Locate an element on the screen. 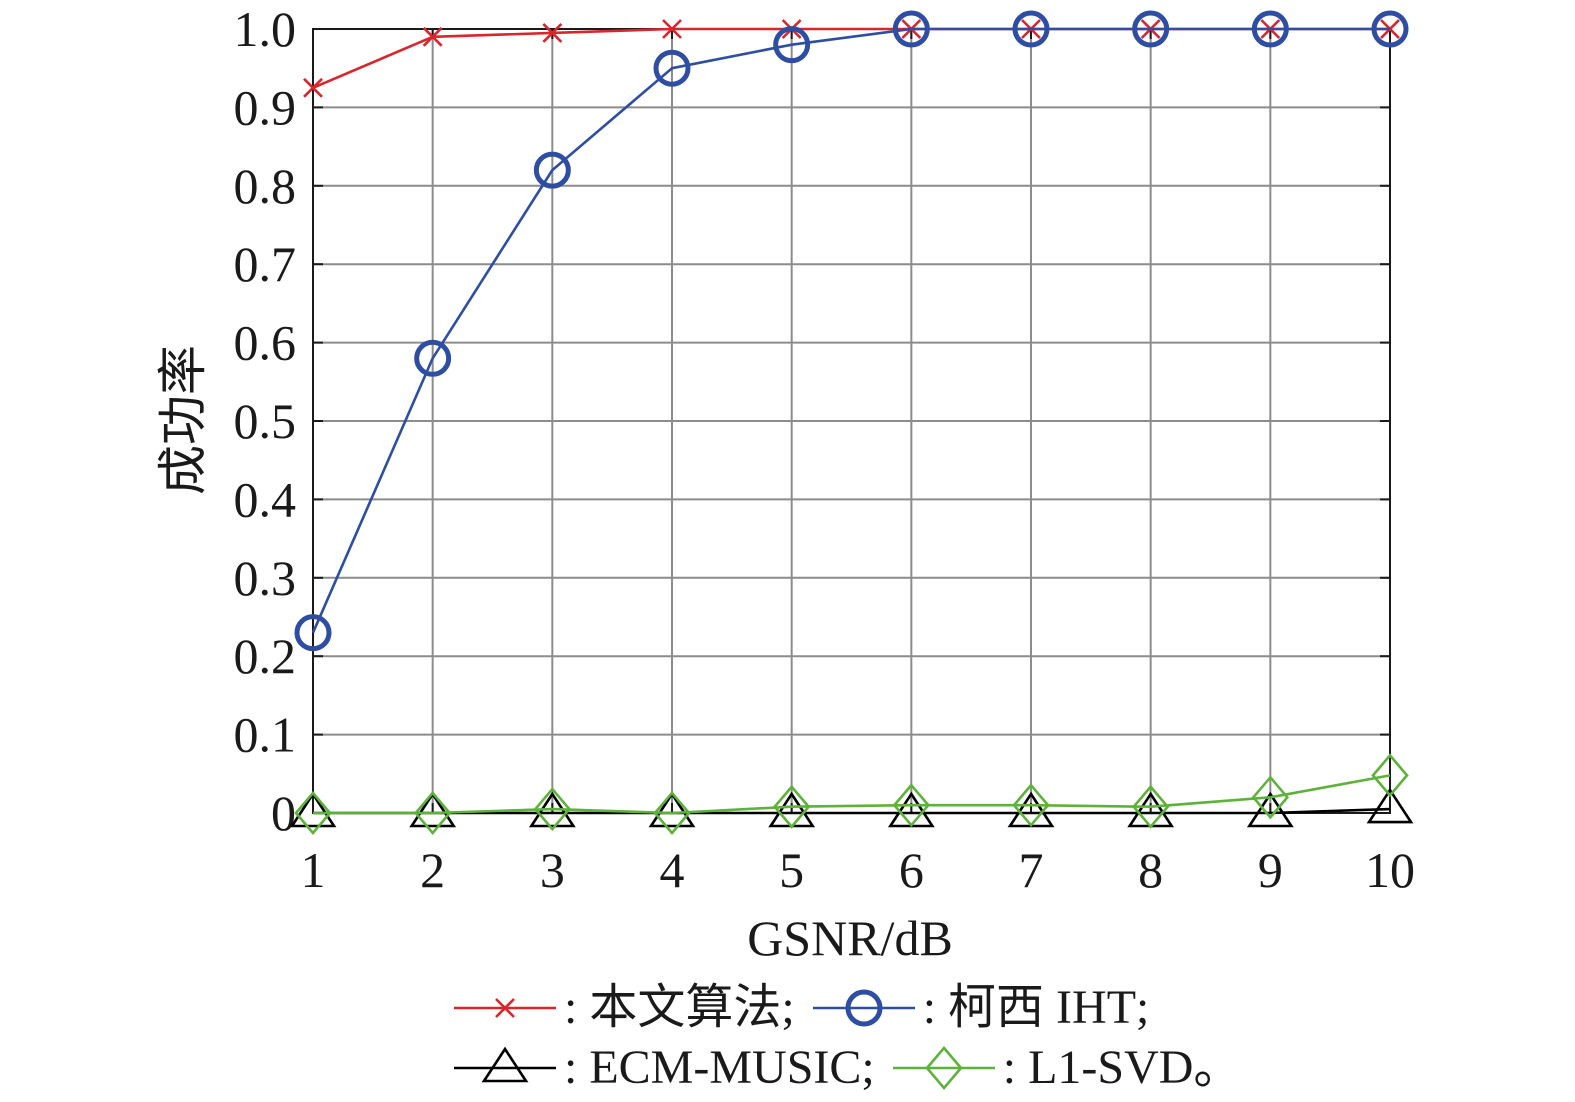 This screenshot has height=1102, width=1575. y-tick-label: 0.3 is located at coordinates (265, 578).